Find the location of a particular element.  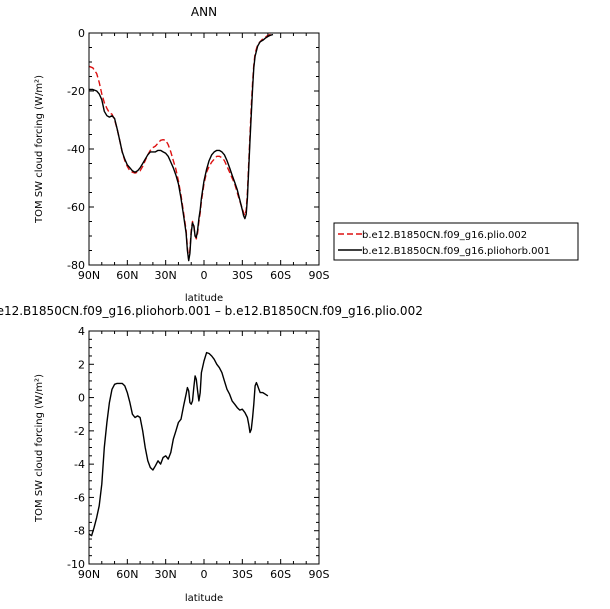

bottom-y-tick-label: -6 is located at coordinates (79, 497).